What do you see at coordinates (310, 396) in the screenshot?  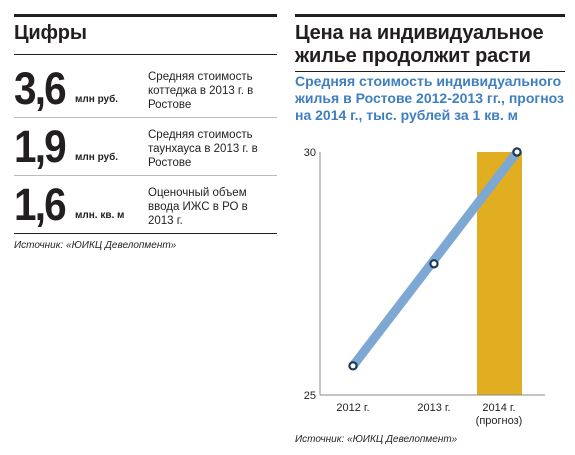 I see `y-tick-label: 25` at bounding box center [310, 396].